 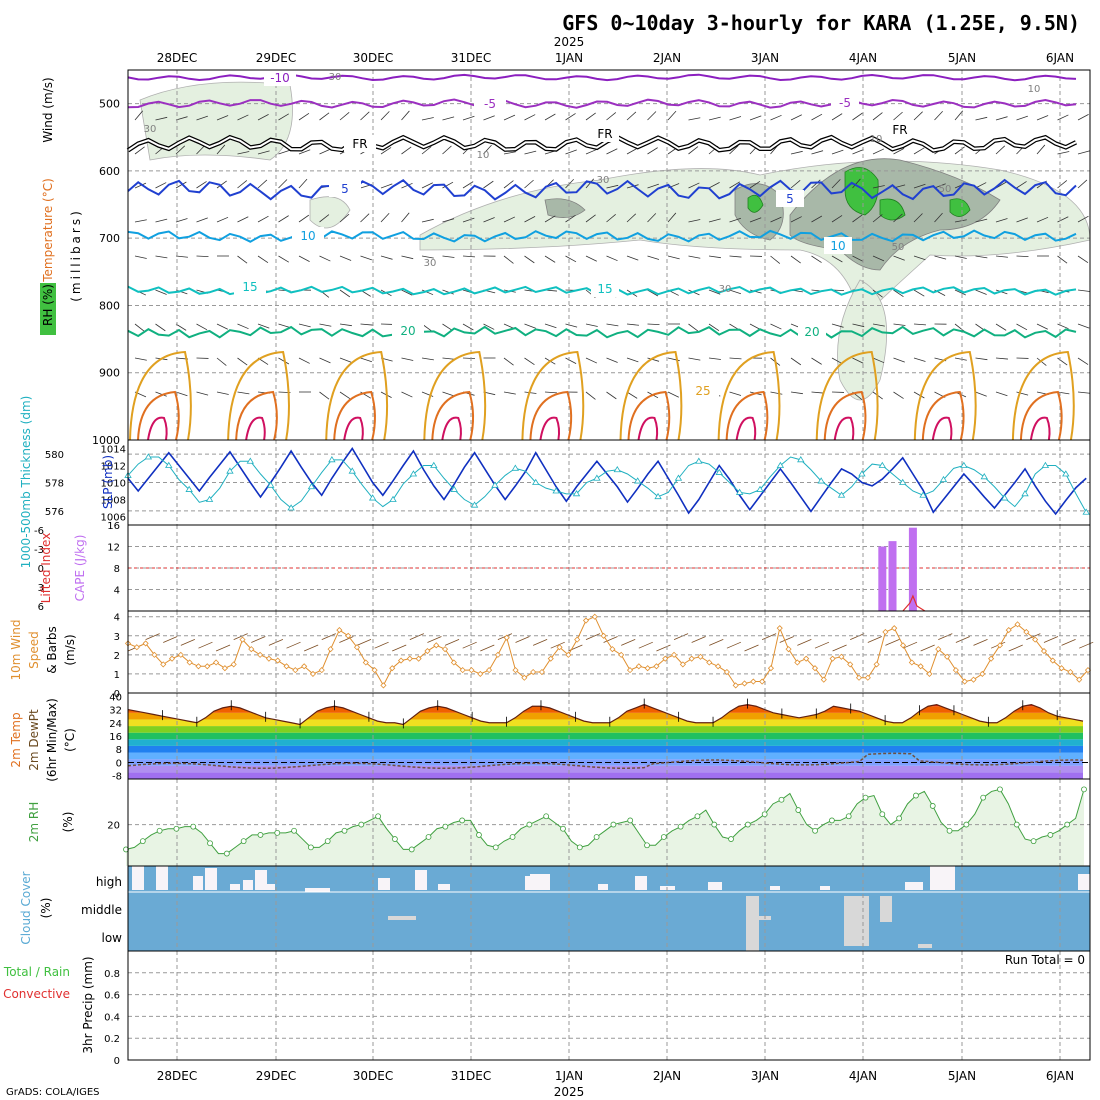 What do you see at coordinates (113, 484) in the screenshot?
I see `slp-tick-label: 1010` at bounding box center [113, 484].